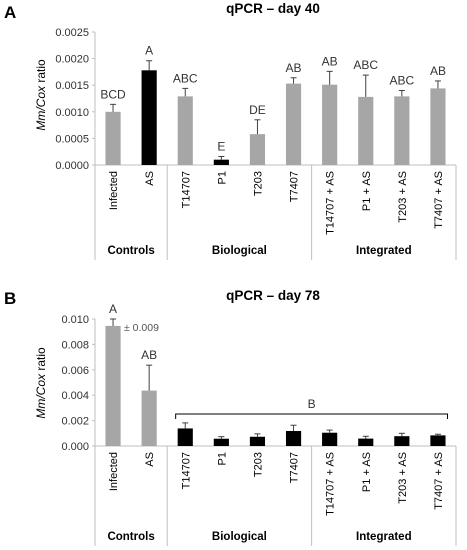 The image size is (467, 550). What do you see at coordinates (141, 328) in the screenshot?
I see `panel-b-annotation: ± 0.009` at bounding box center [141, 328].